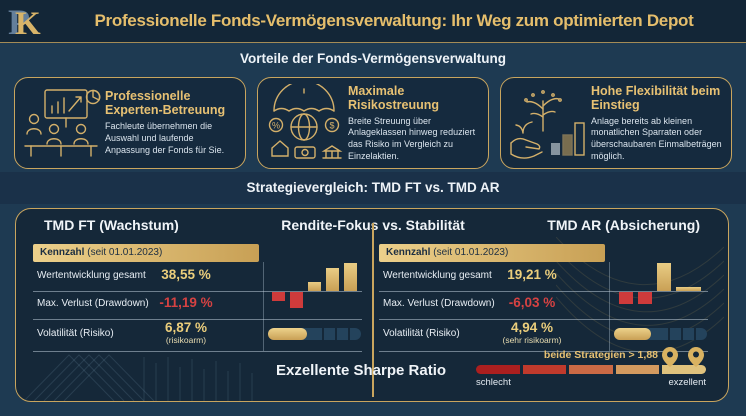 This screenshot has width=746, height=416. Describe the element at coordinates (186, 327) in the screenshot. I see `metric-value: 6,87 %` at that location.